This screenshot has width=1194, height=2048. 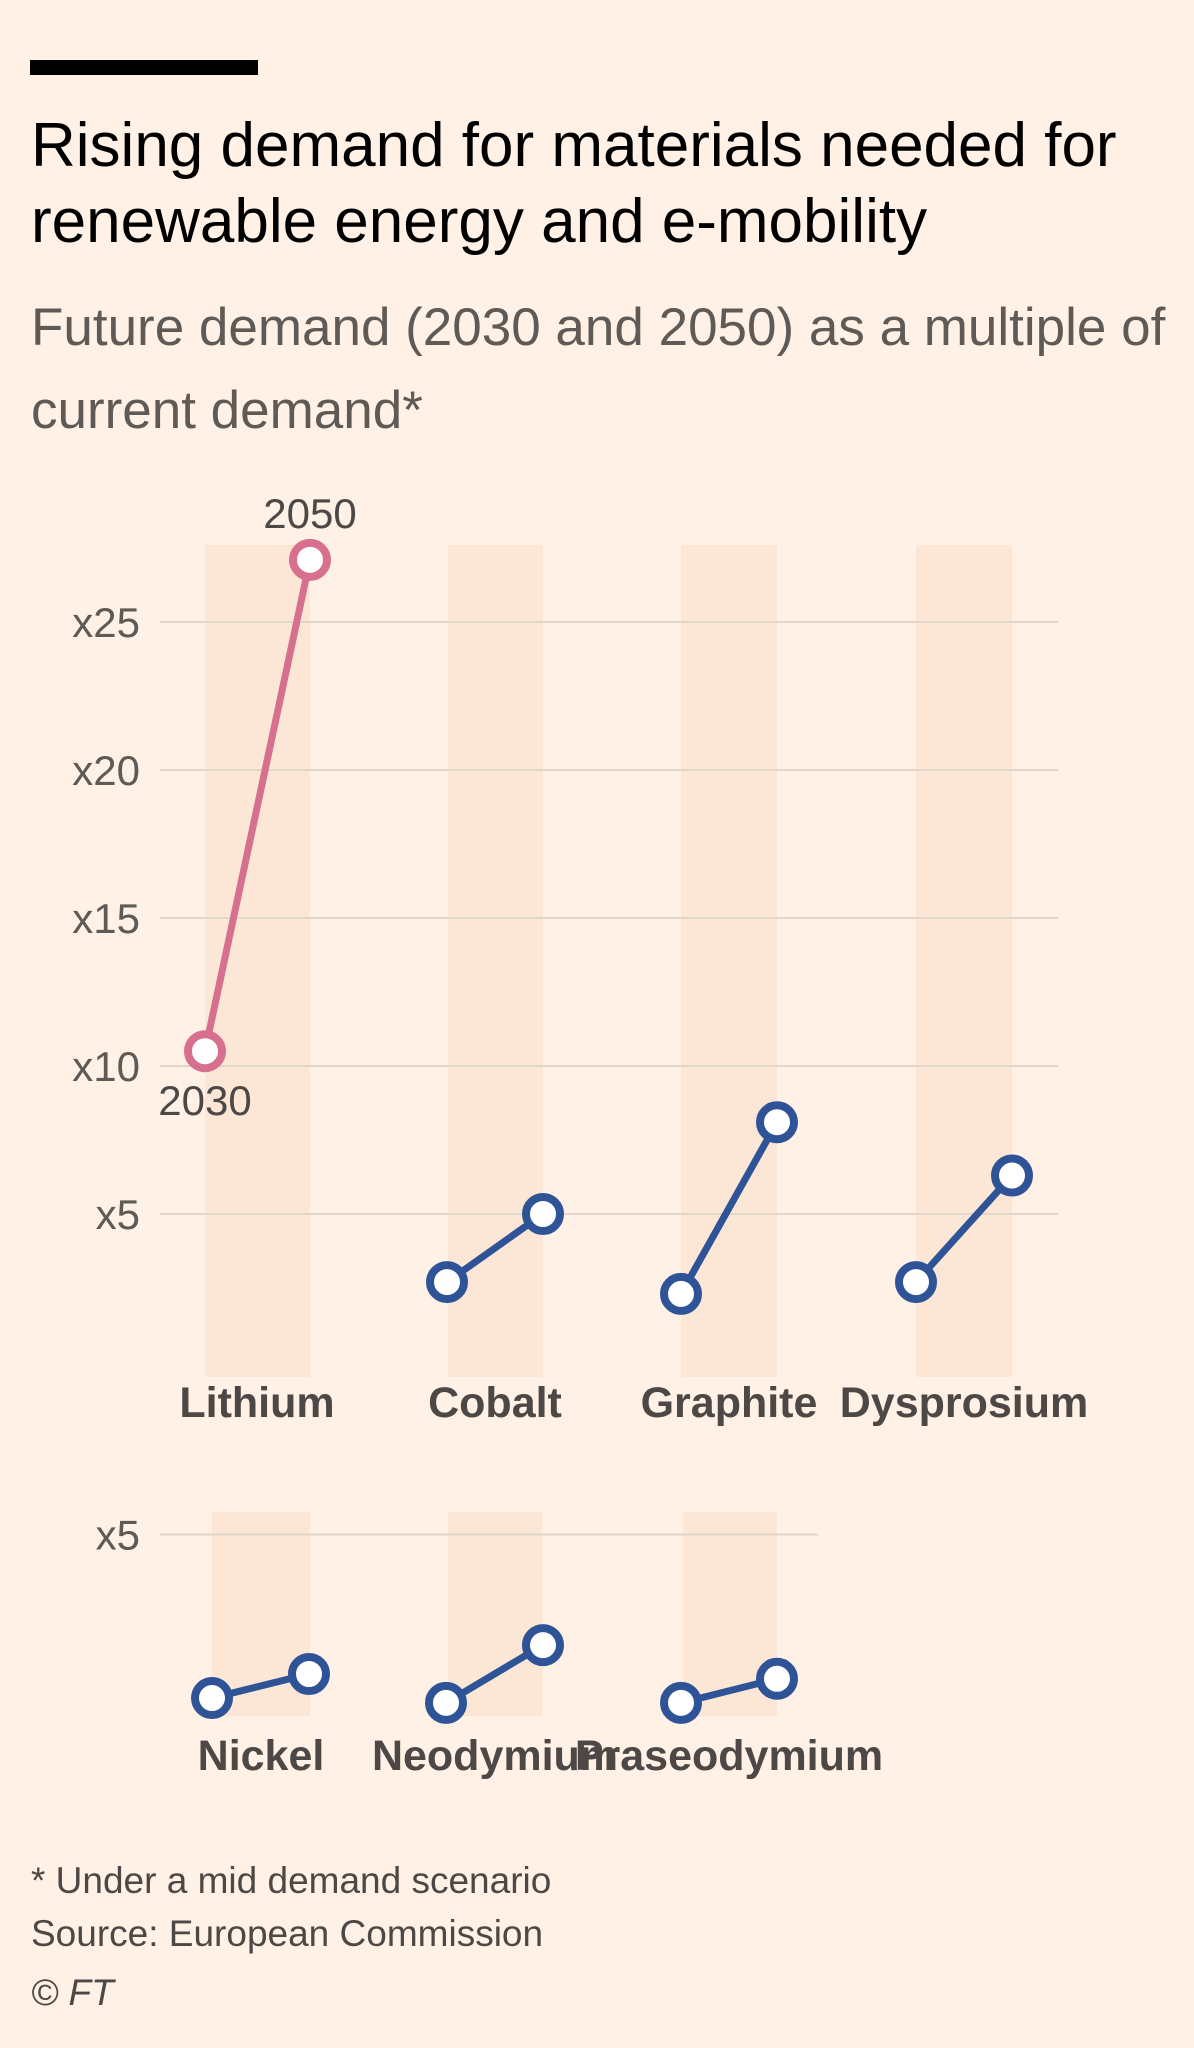 What do you see at coordinates (106, 918) in the screenshot?
I see `y-tick-label: x15` at bounding box center [106, 918].